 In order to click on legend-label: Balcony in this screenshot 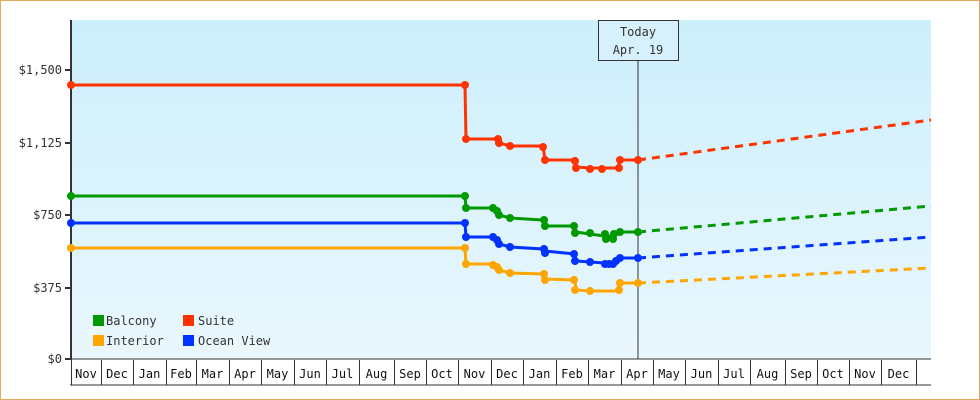, I will do `click(131, 321)`.